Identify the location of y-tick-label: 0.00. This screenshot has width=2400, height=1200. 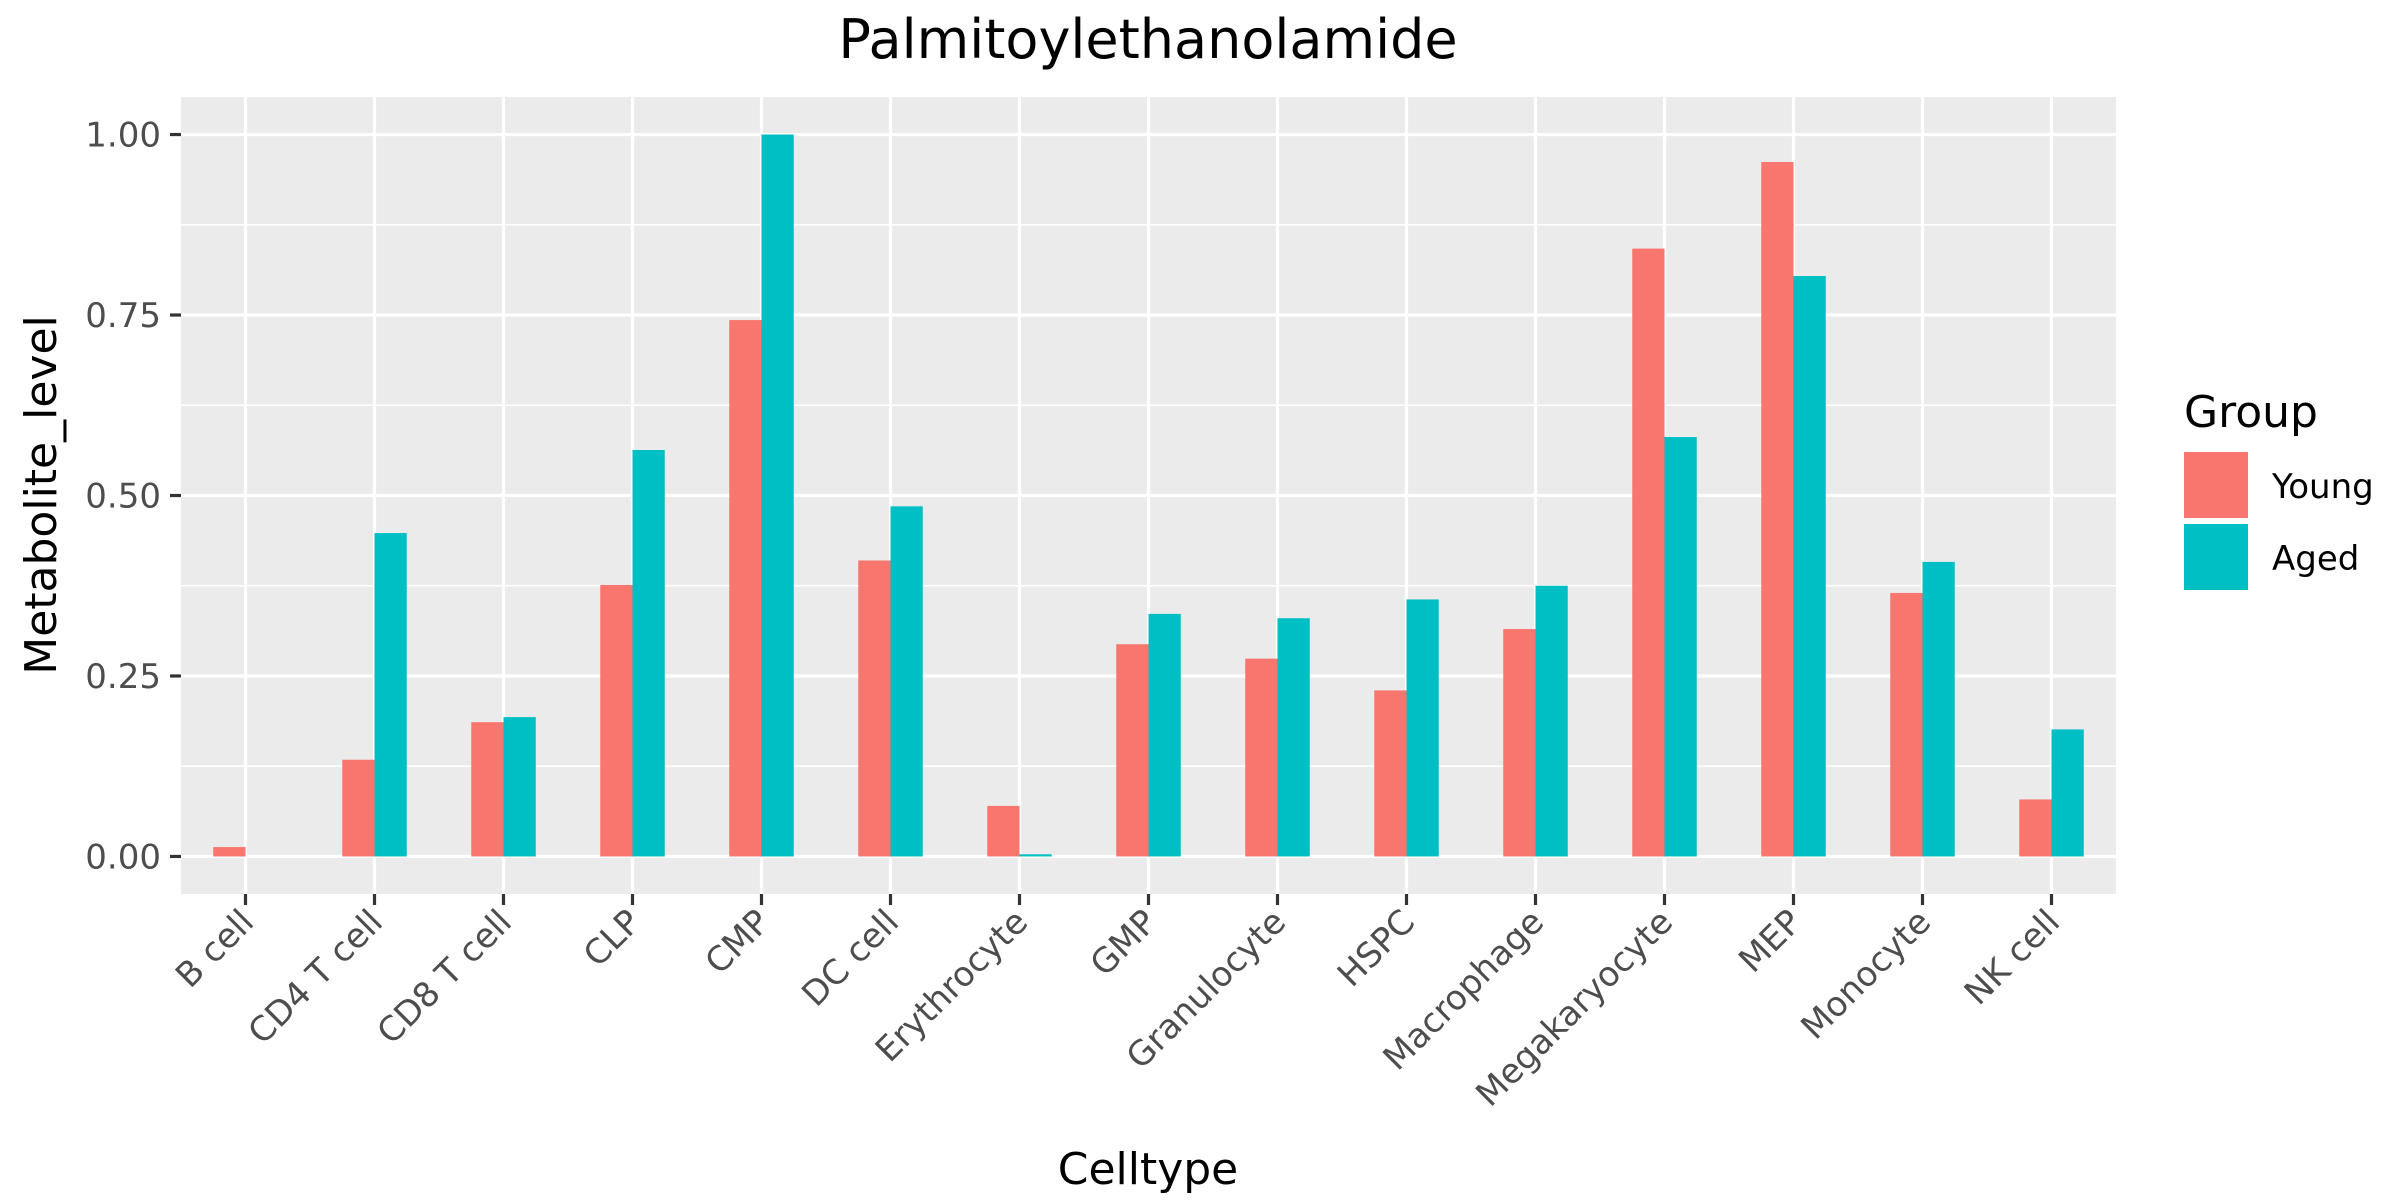
(123, 857).